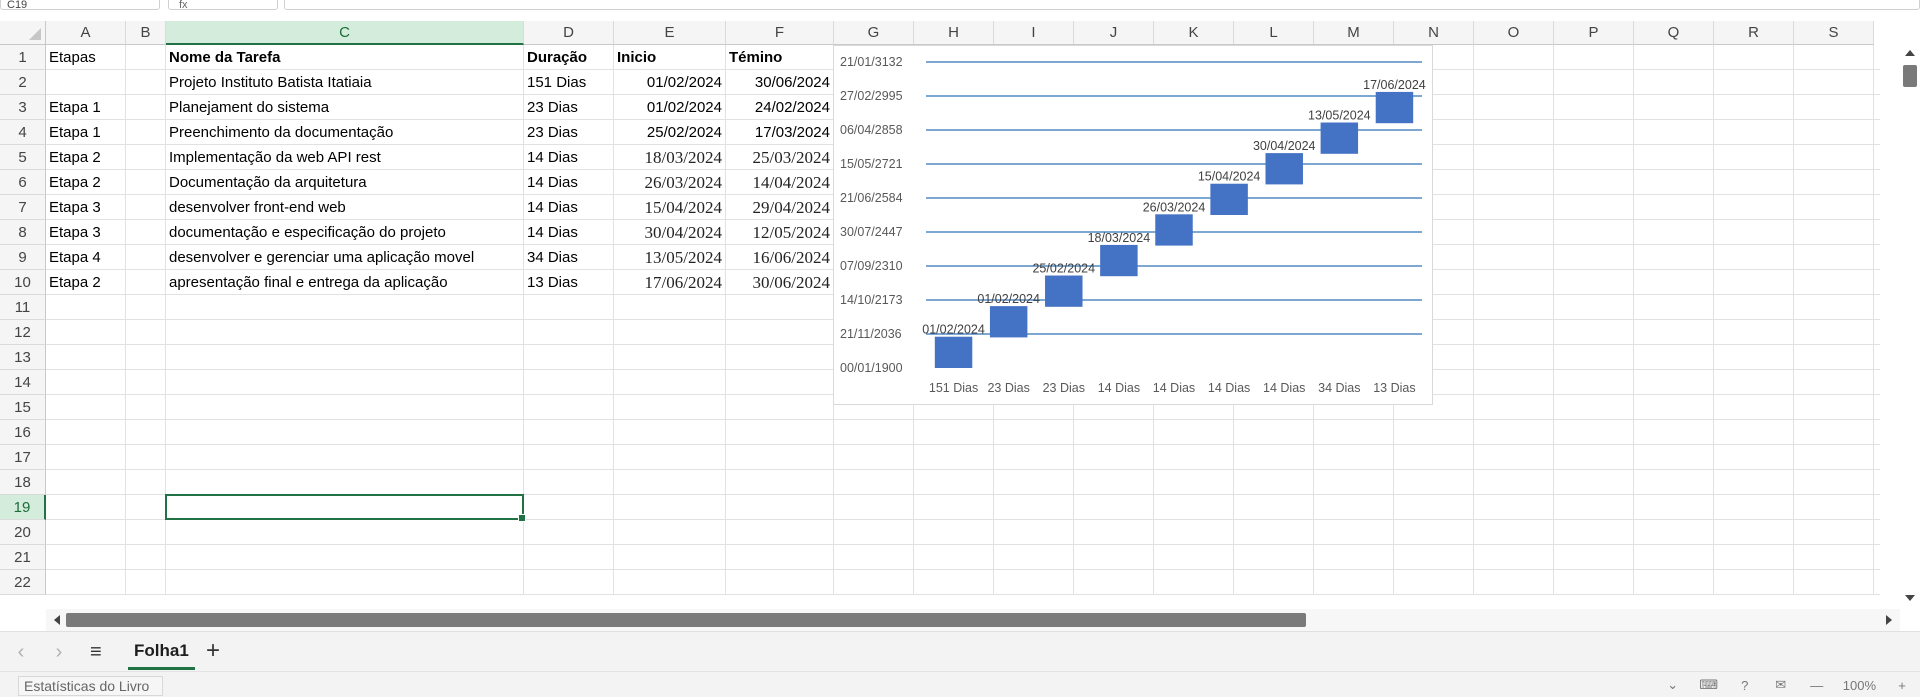  Describe the element at coordinates (683, 207) in the screenshot. I see `cell-start-date: 15/04/2024` at that location.